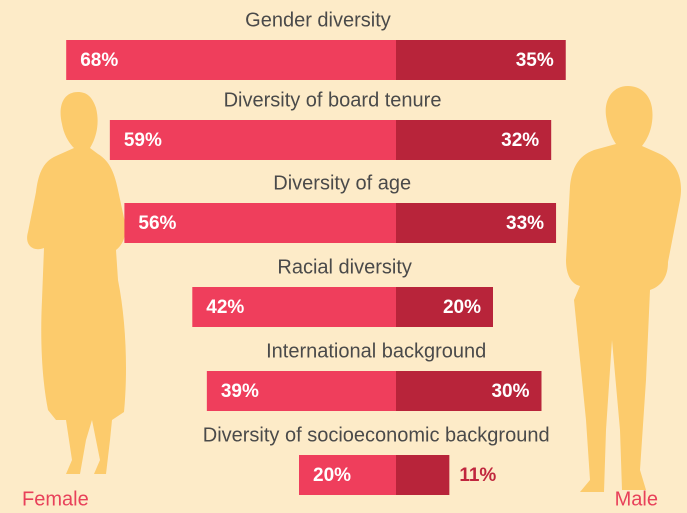 The image size is (687, 513). Describe the element at coordinates (99, 60) in the screenshot. I see `value-label: 68%` at that location.